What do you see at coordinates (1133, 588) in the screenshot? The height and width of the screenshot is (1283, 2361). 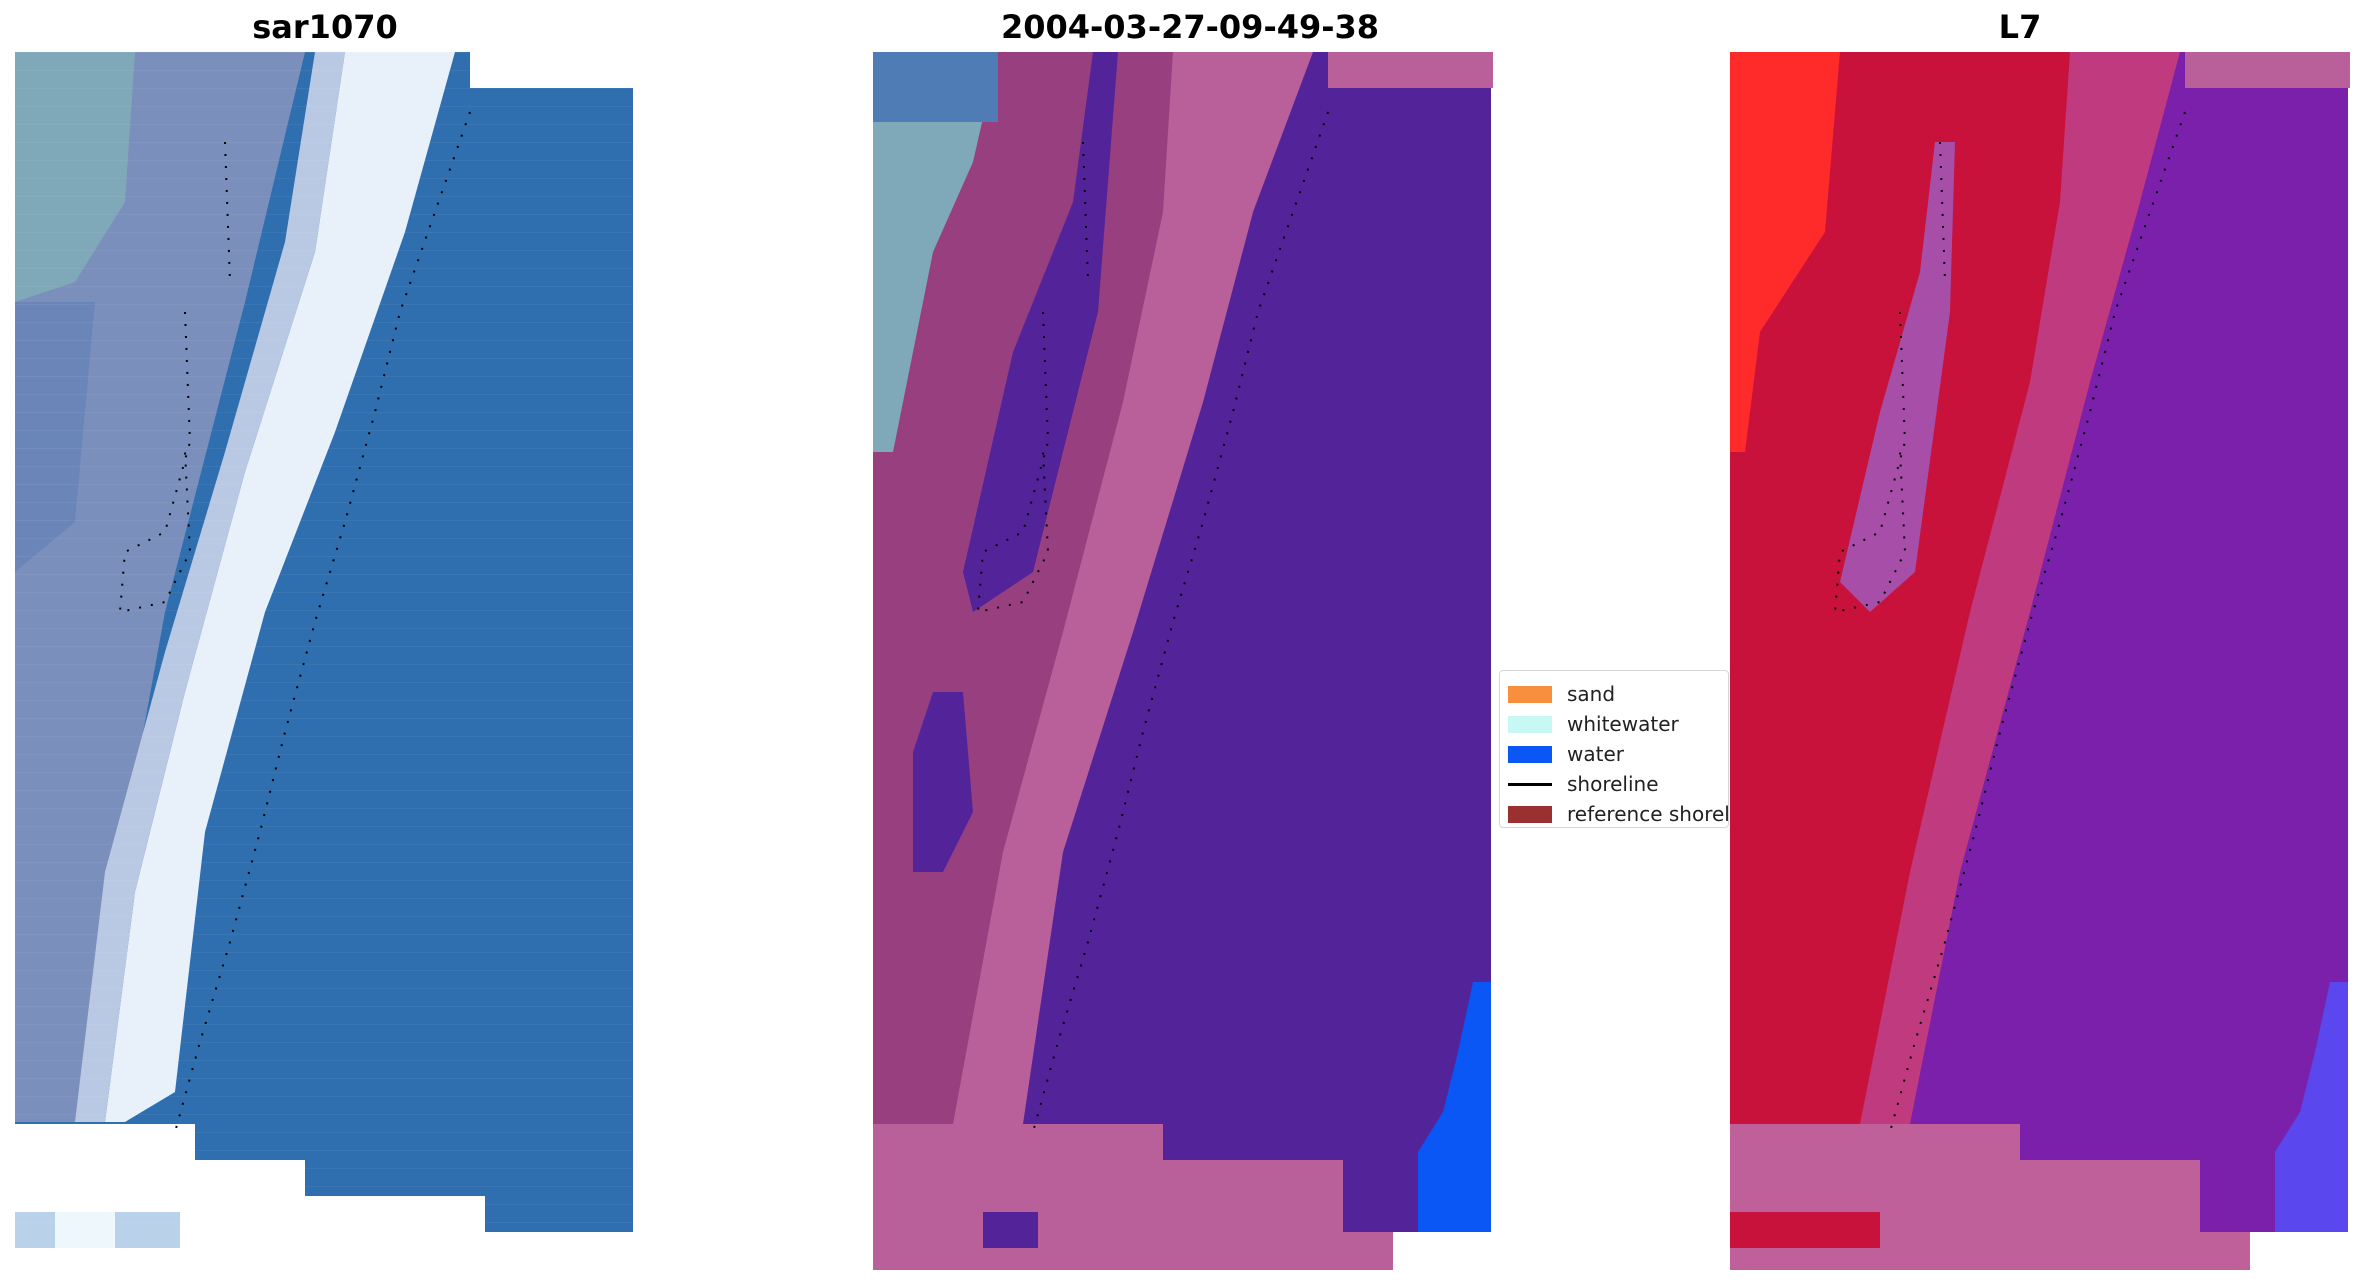 I see `classified-sand-band` at bounding box center [1133, 588].